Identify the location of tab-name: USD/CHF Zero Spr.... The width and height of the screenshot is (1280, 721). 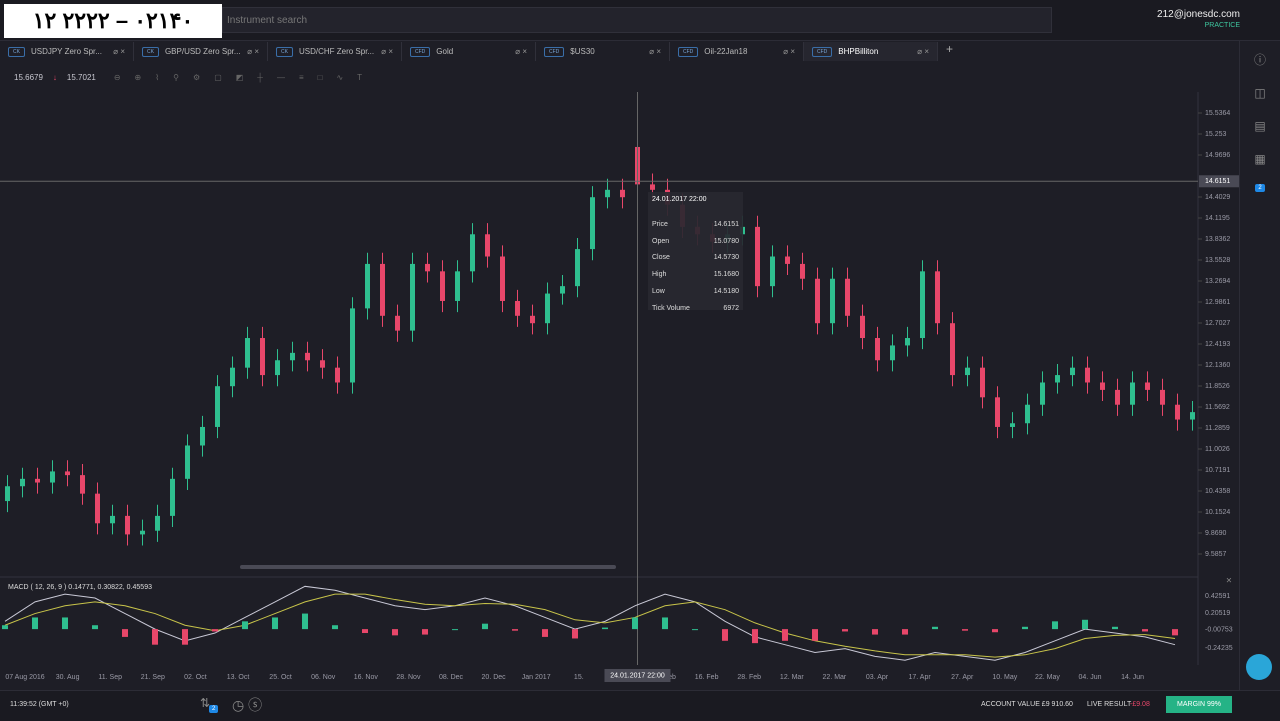
(336, 51).